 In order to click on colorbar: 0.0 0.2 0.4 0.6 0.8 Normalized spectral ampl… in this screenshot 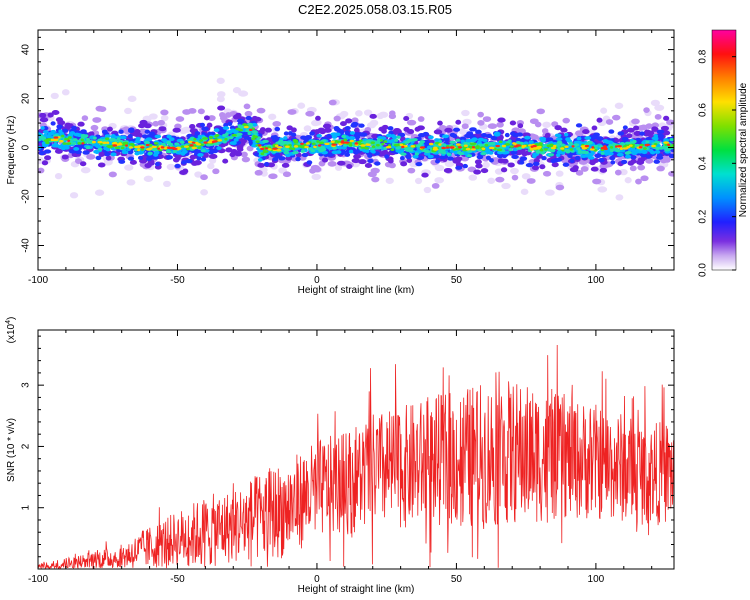, I will do `click(723, 153)`.